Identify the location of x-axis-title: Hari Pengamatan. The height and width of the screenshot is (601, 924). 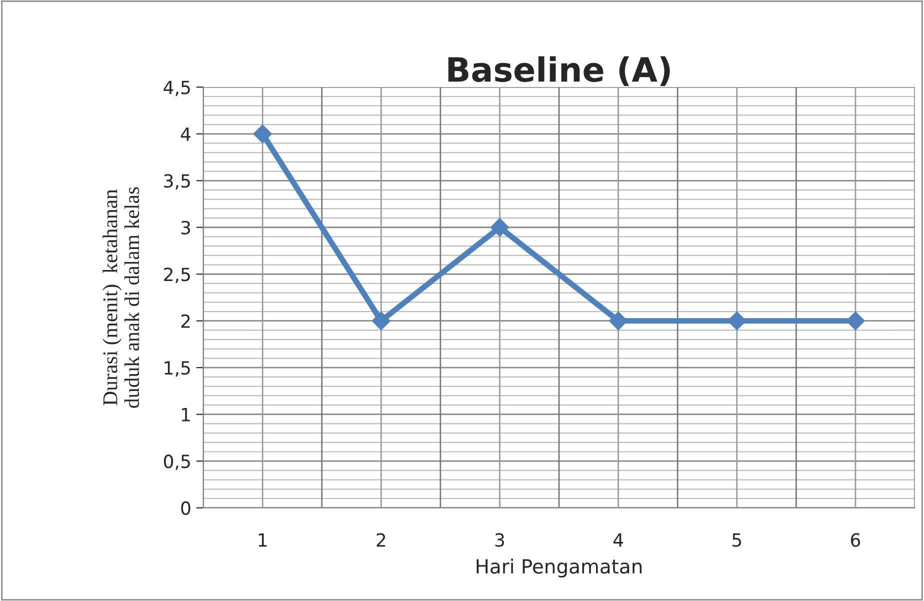
(559, 568).